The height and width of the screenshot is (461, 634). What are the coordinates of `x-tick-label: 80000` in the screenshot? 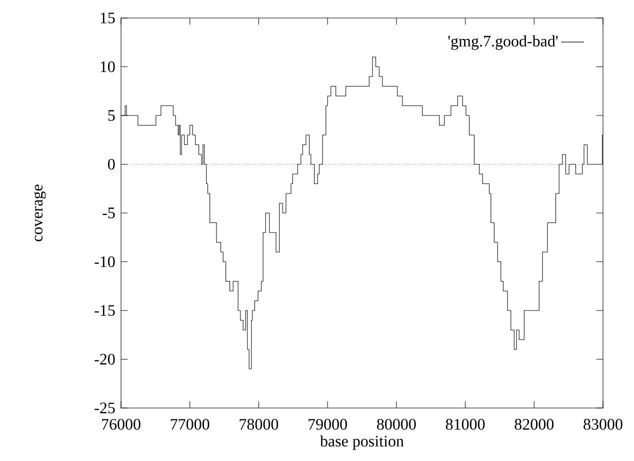 It's located at (396, 424).